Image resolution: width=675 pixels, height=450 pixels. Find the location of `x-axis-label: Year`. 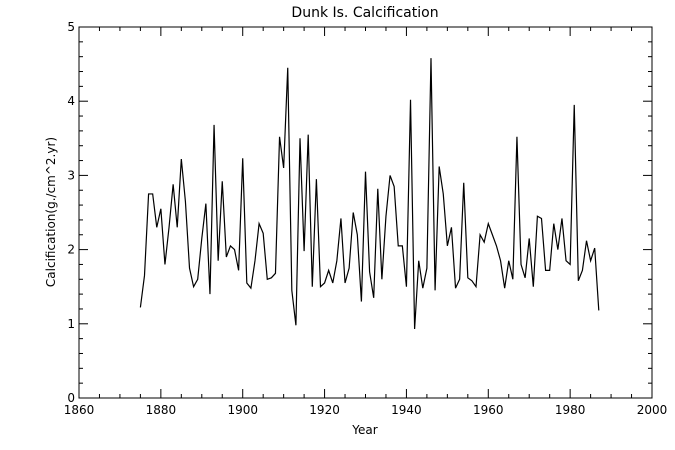

x-axis-label: Year is located at coordinates (364, 430).